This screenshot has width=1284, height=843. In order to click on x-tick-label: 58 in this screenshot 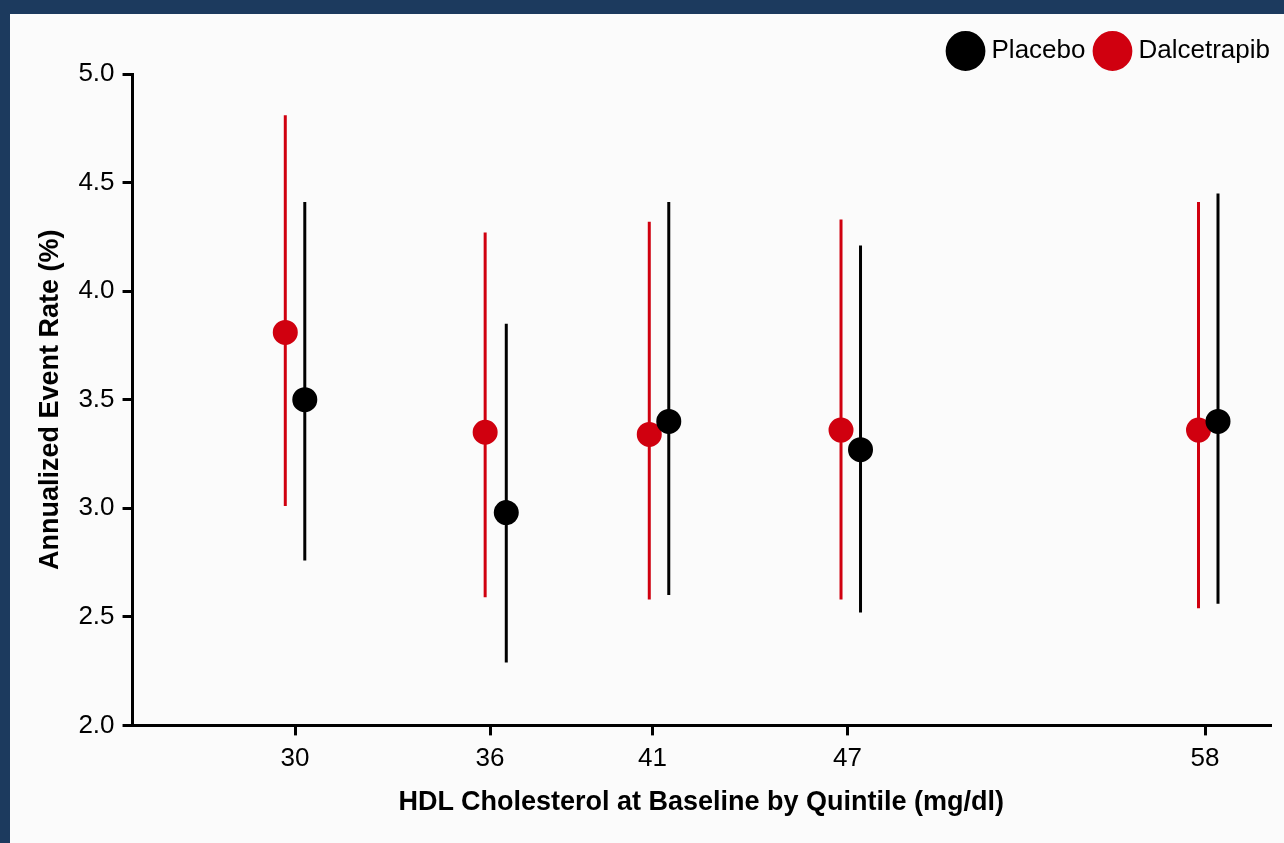, I will do `click(1205, 757)`.